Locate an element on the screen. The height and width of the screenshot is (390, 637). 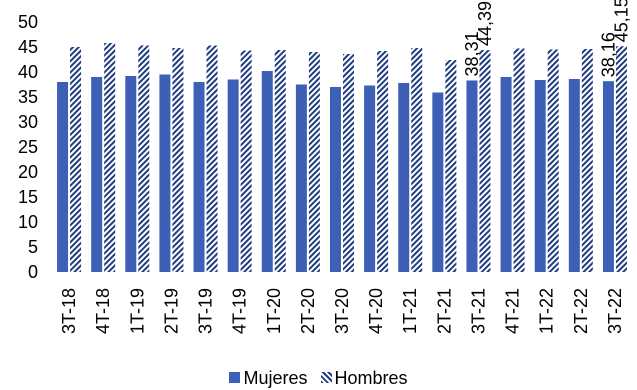
legend-item-hombres: Hombres is located at coordinates (364, 377).